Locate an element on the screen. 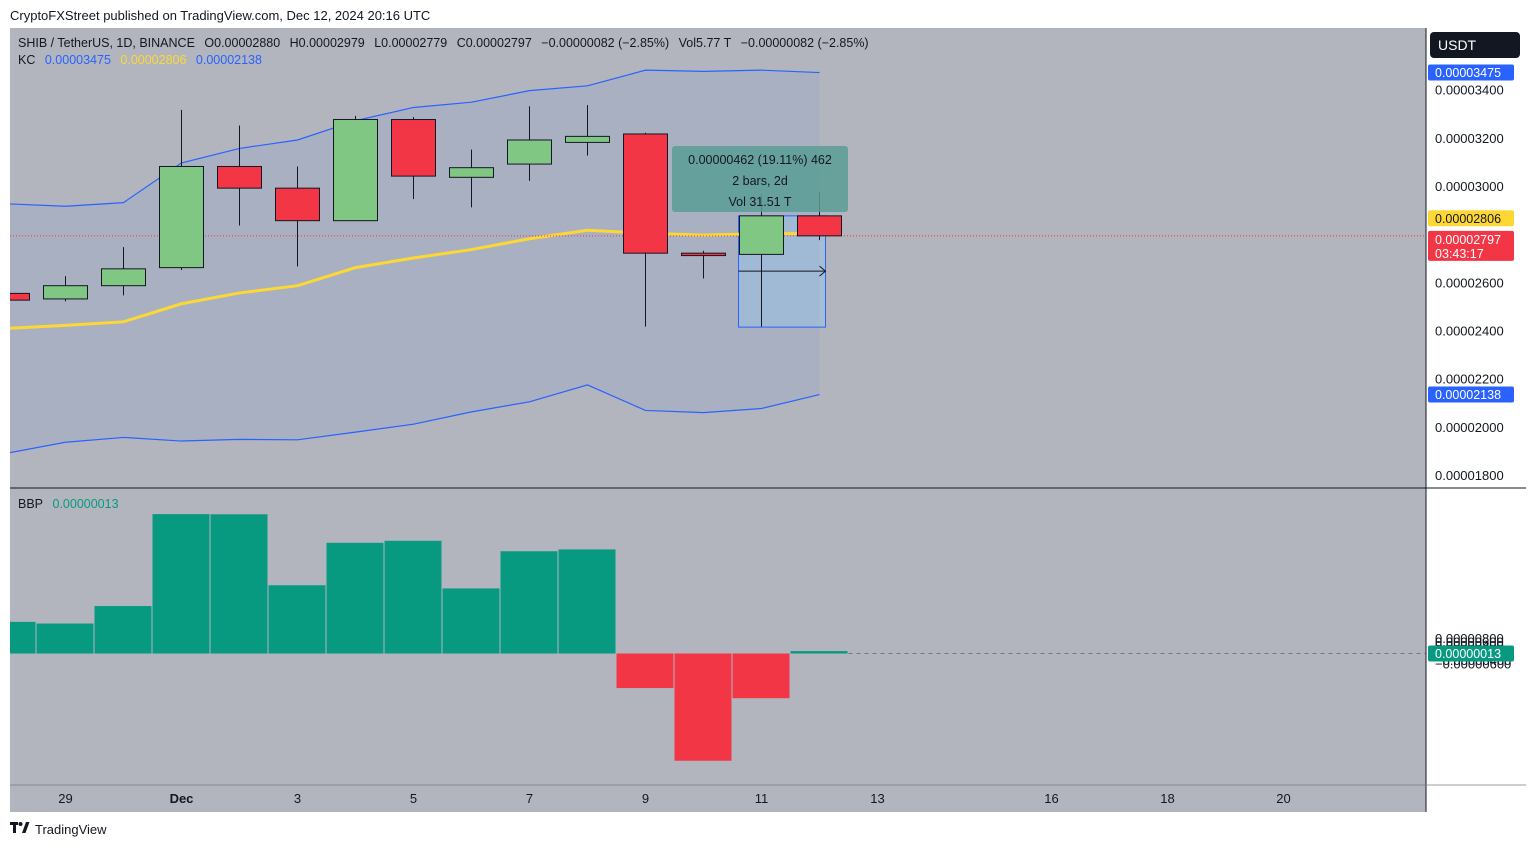 Image resolution: width=1536 pixels, height=848 pixels. kc-legend: KC 0.00003475 0.00002806 0.00002138 is located at coordinates (143, 60).